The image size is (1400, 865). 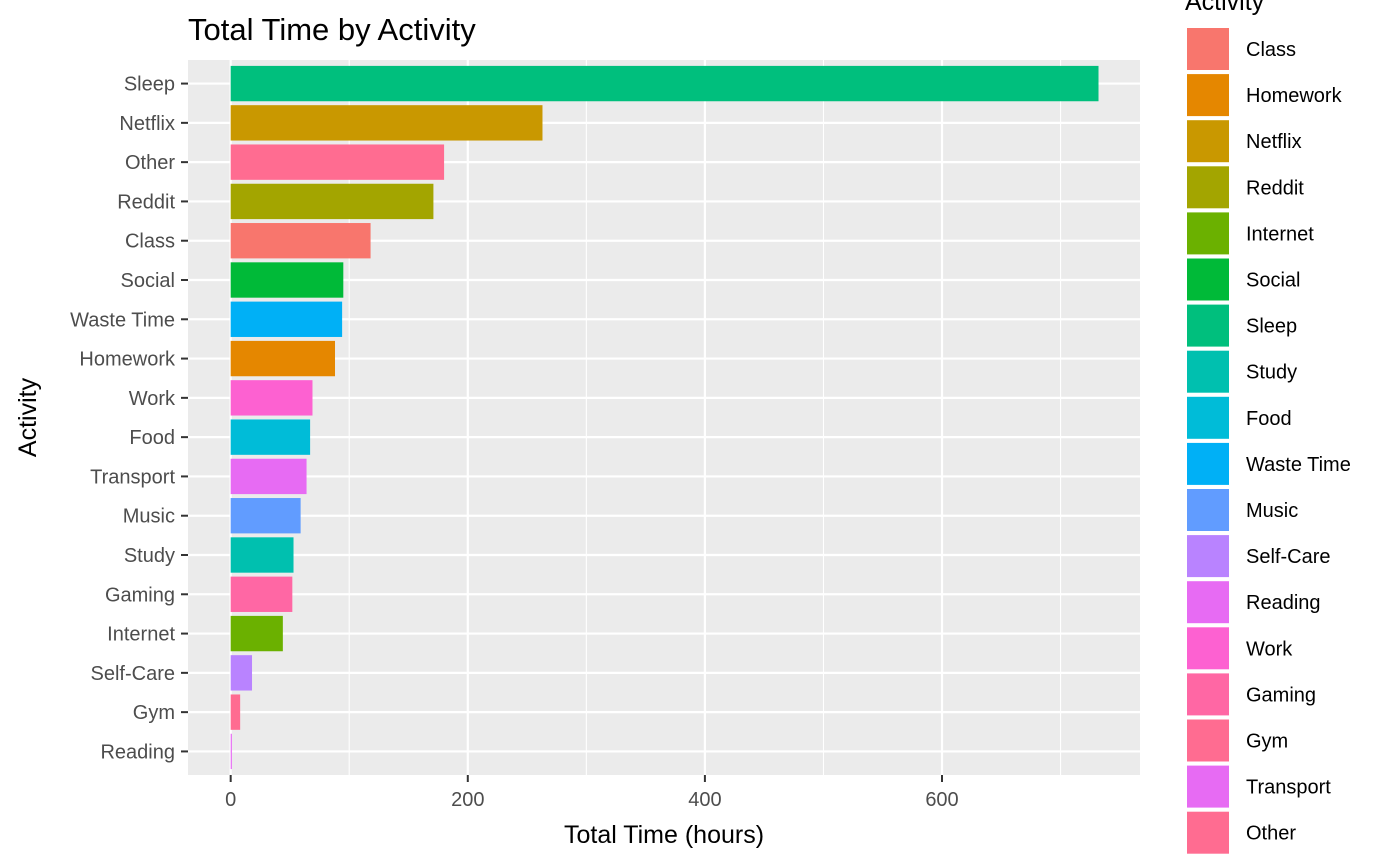 What do you see at coordinates (1288, 788) in the screenshot?
I see `legend-label: Transport` at bounding box center [1288, 788].